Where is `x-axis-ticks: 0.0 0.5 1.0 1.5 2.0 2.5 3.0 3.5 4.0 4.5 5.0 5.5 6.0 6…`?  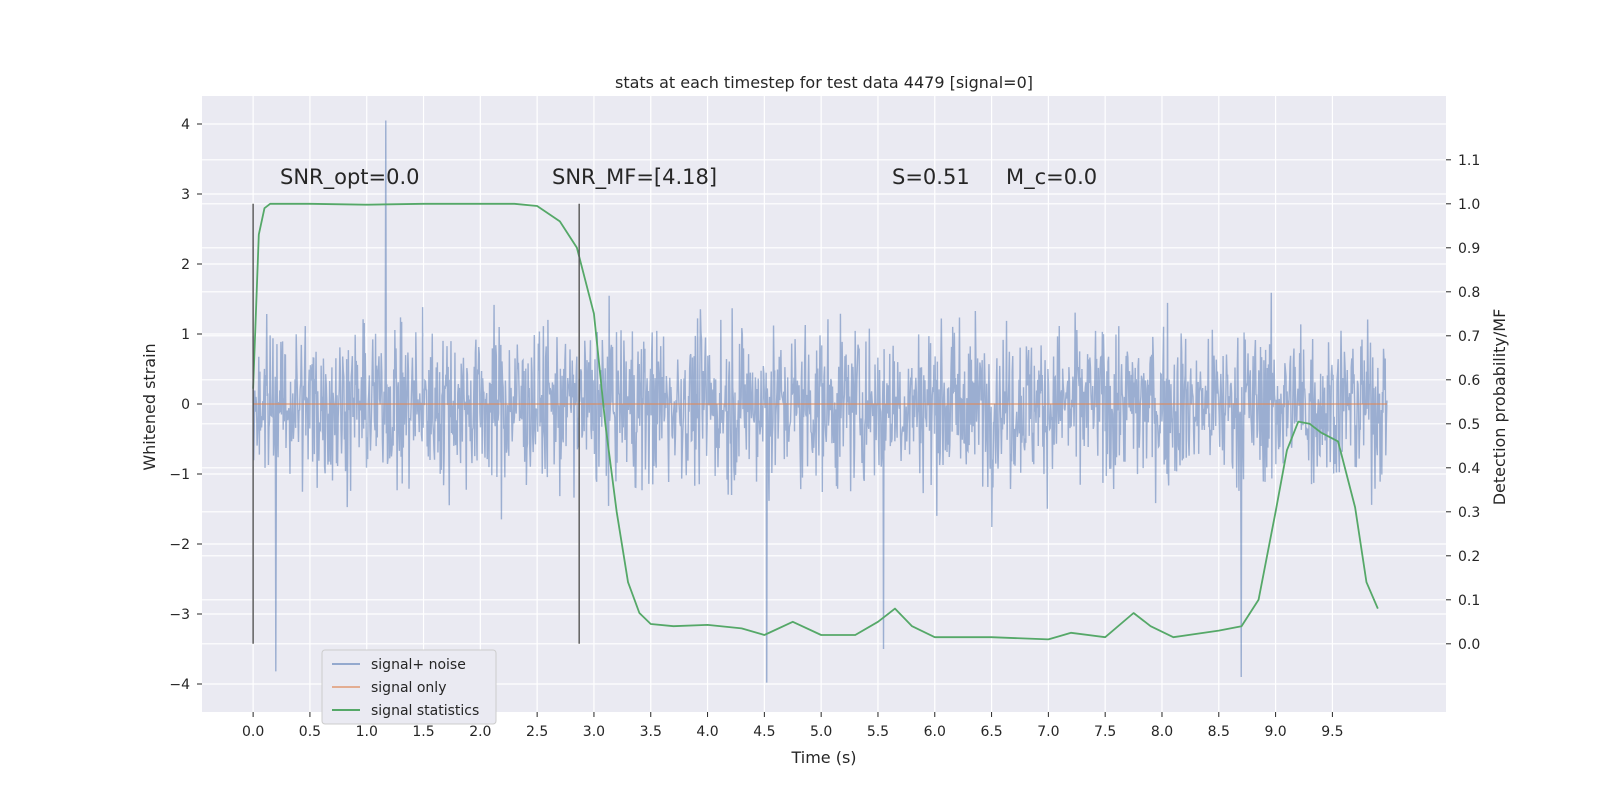
x-axis-ticks: 0.0 0.5 1.0 1.5 2.0 2.5 3.0 3.5 4.0 4.5 5.0 5.5 6.0 6… is located at coordinates (793, 726).